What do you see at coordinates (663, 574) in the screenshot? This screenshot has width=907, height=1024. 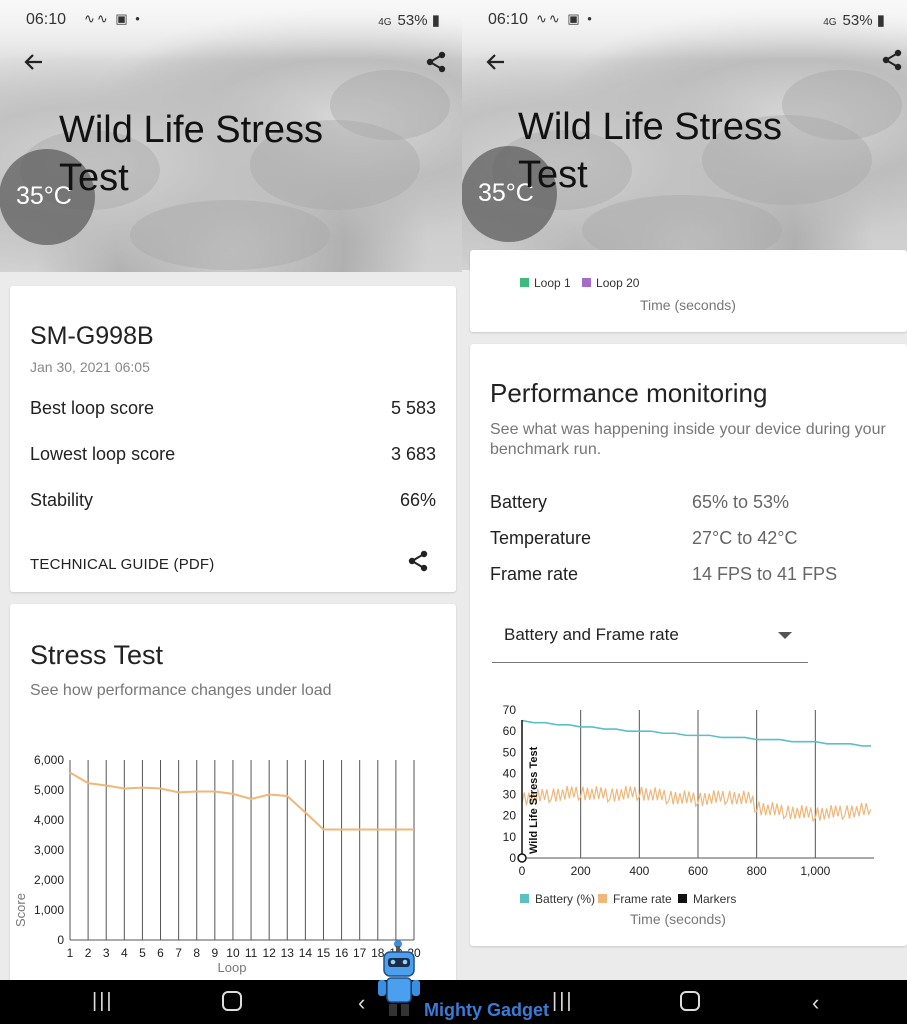 I see `frame-rate-row: Frame rate 14 FPS to 41 FPS` at bounding box center [663, 574].